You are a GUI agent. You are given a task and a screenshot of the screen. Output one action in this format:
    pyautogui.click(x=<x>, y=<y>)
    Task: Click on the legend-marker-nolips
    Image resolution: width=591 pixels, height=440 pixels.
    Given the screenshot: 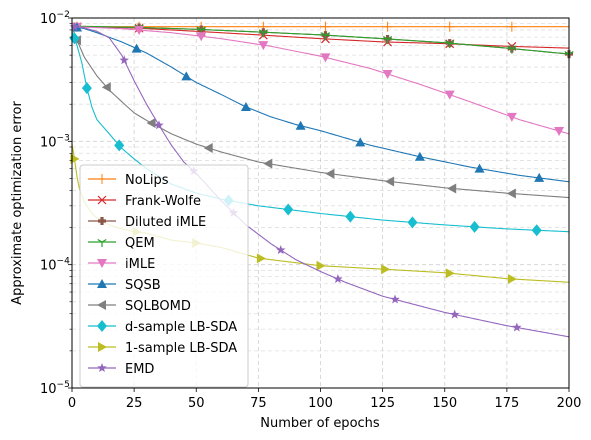 What is the action you would take?
    pyautogui.click(x=102, y=179)
    